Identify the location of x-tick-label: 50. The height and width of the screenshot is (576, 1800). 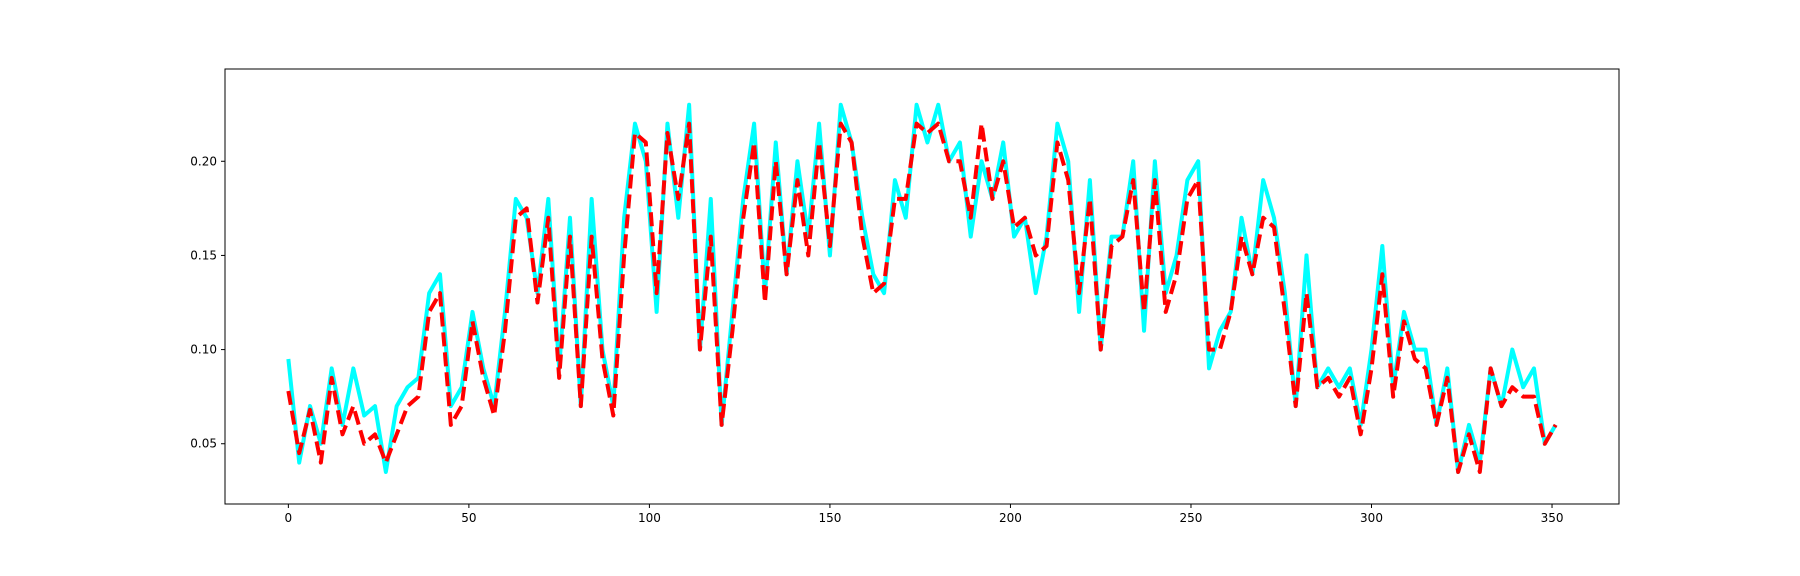
(468, 518).